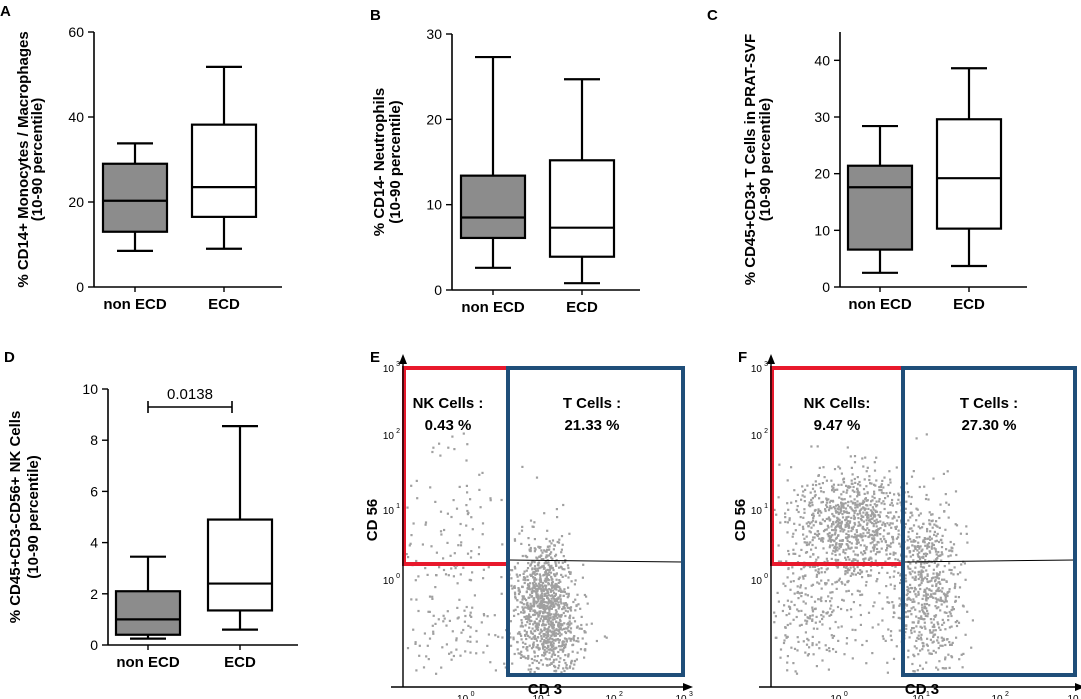  What do you see at coordinates (1078, 687) in the screenshot?
I see `x-axis-arrow` at bounding box center [1078, 687].